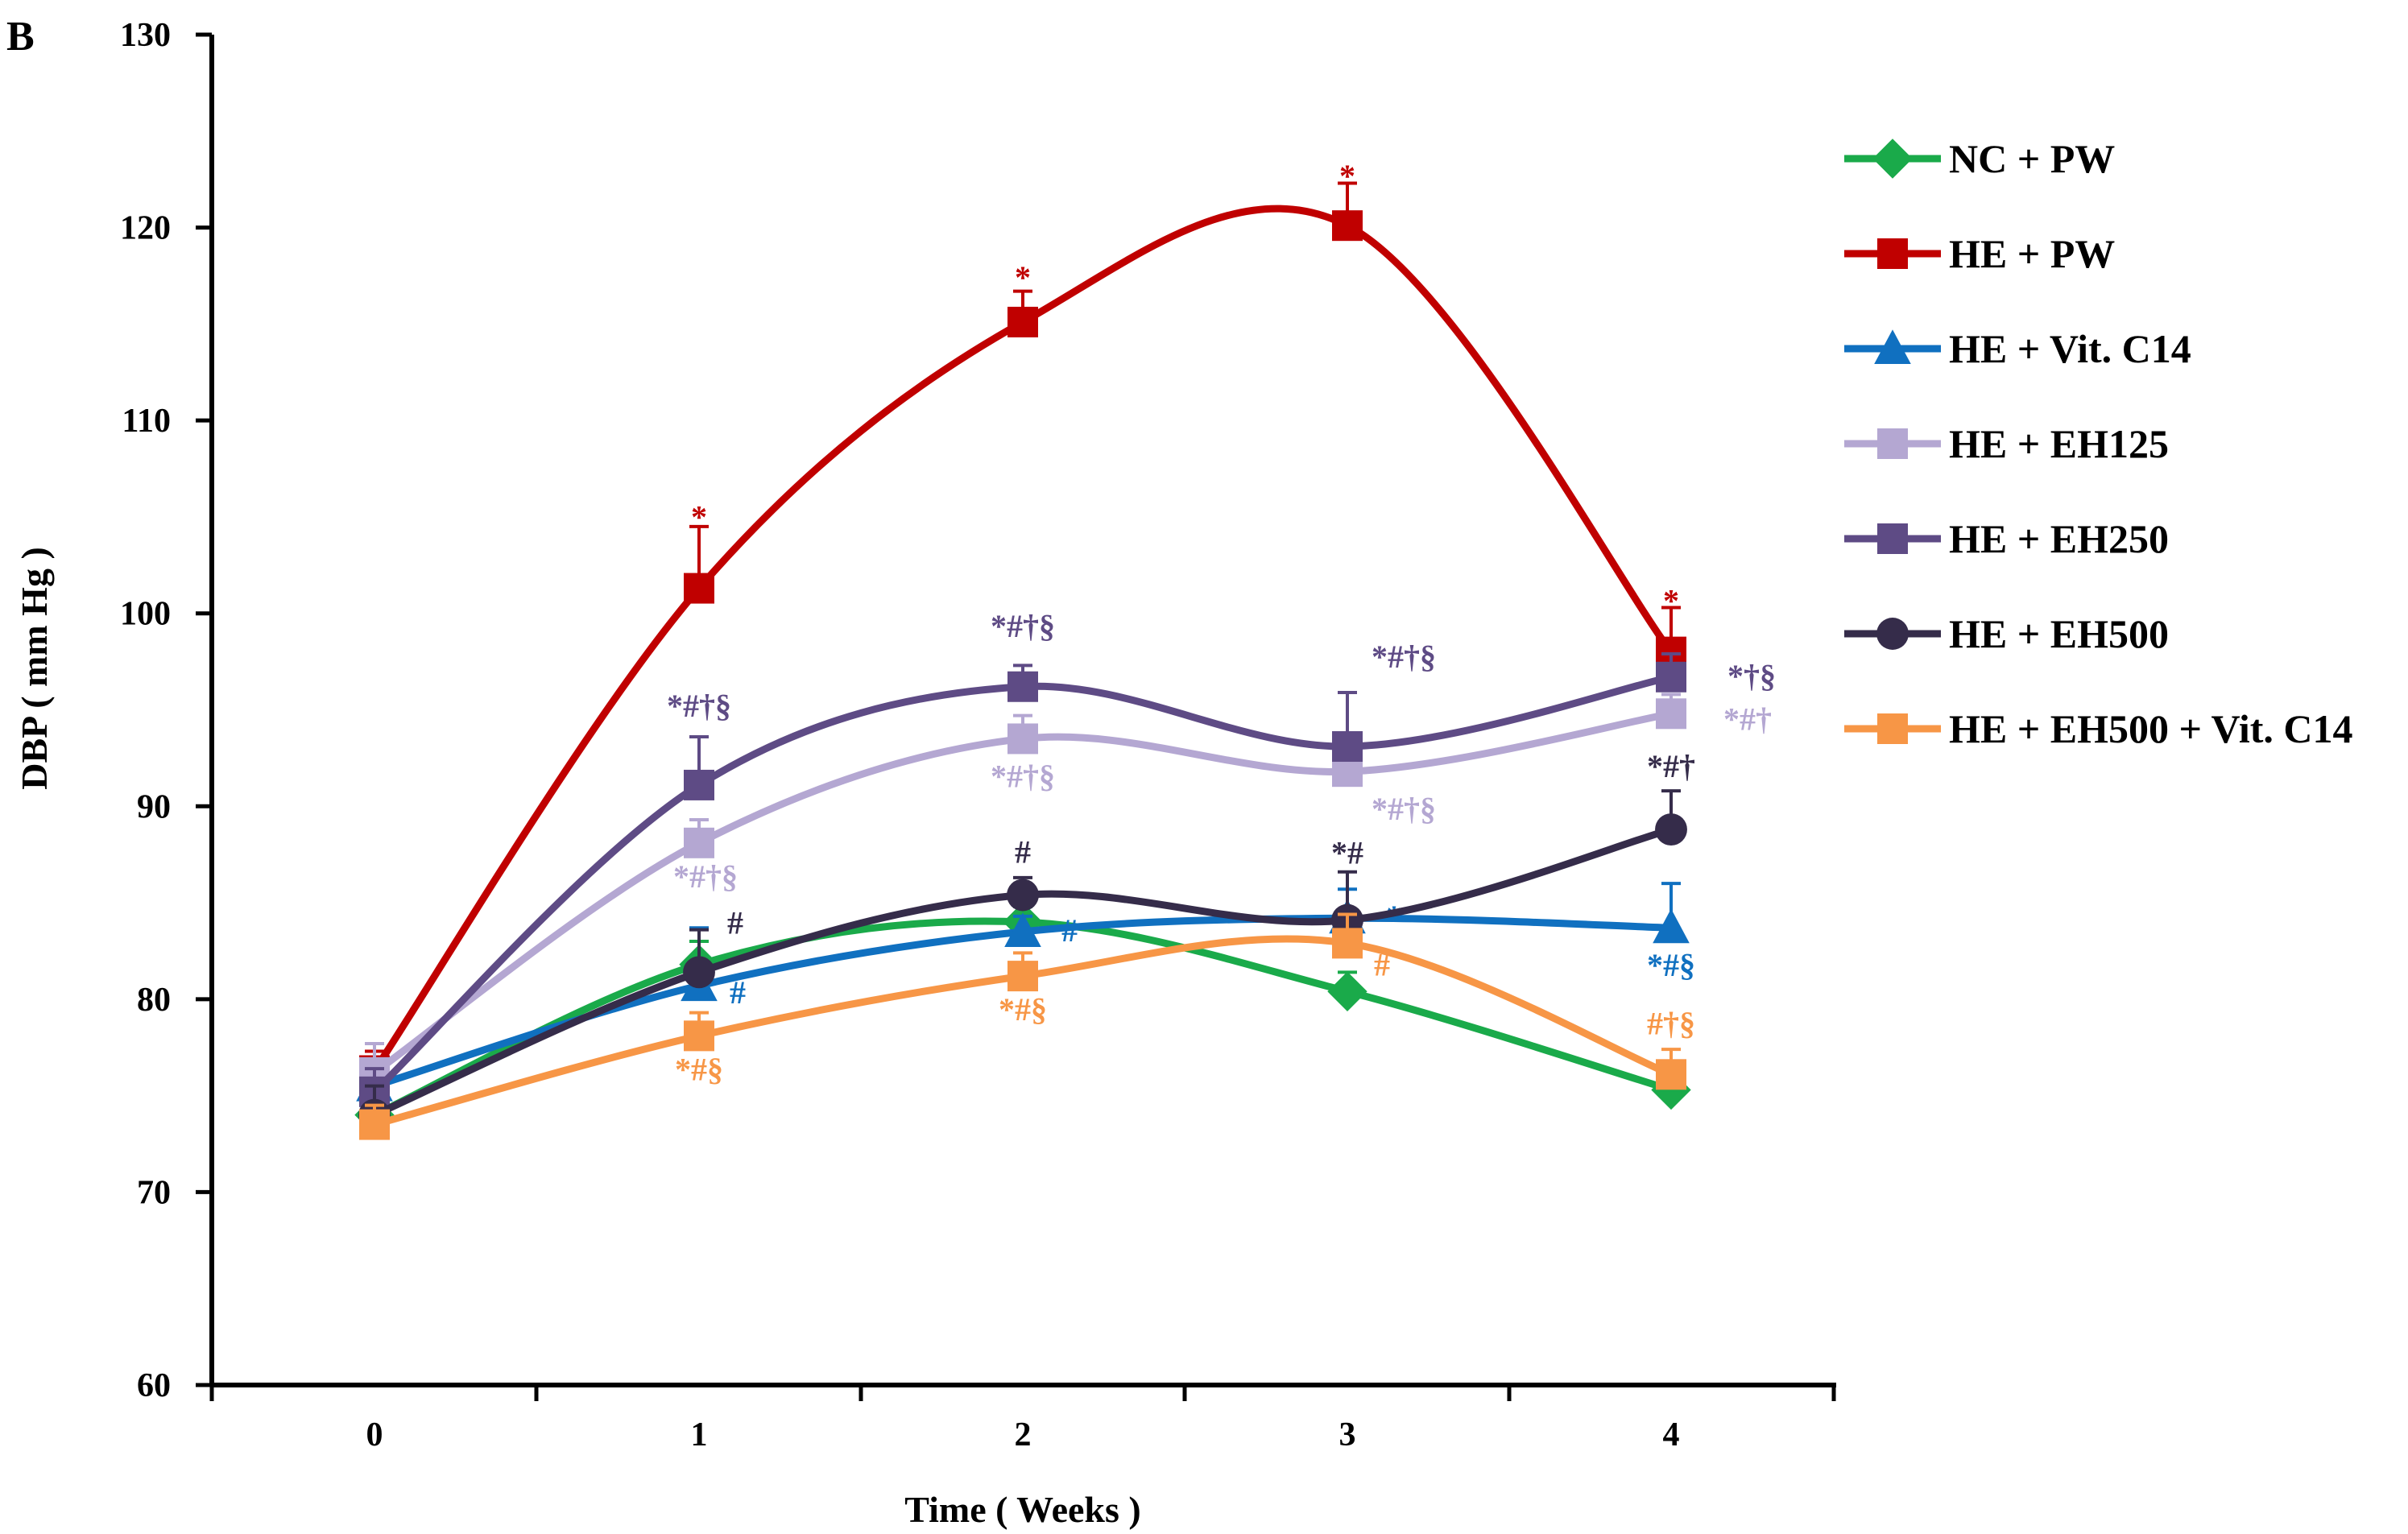 The width and height of the screenshot is (2408, 1534). I want to click on y-tick-label: 120, so click(145, 228).